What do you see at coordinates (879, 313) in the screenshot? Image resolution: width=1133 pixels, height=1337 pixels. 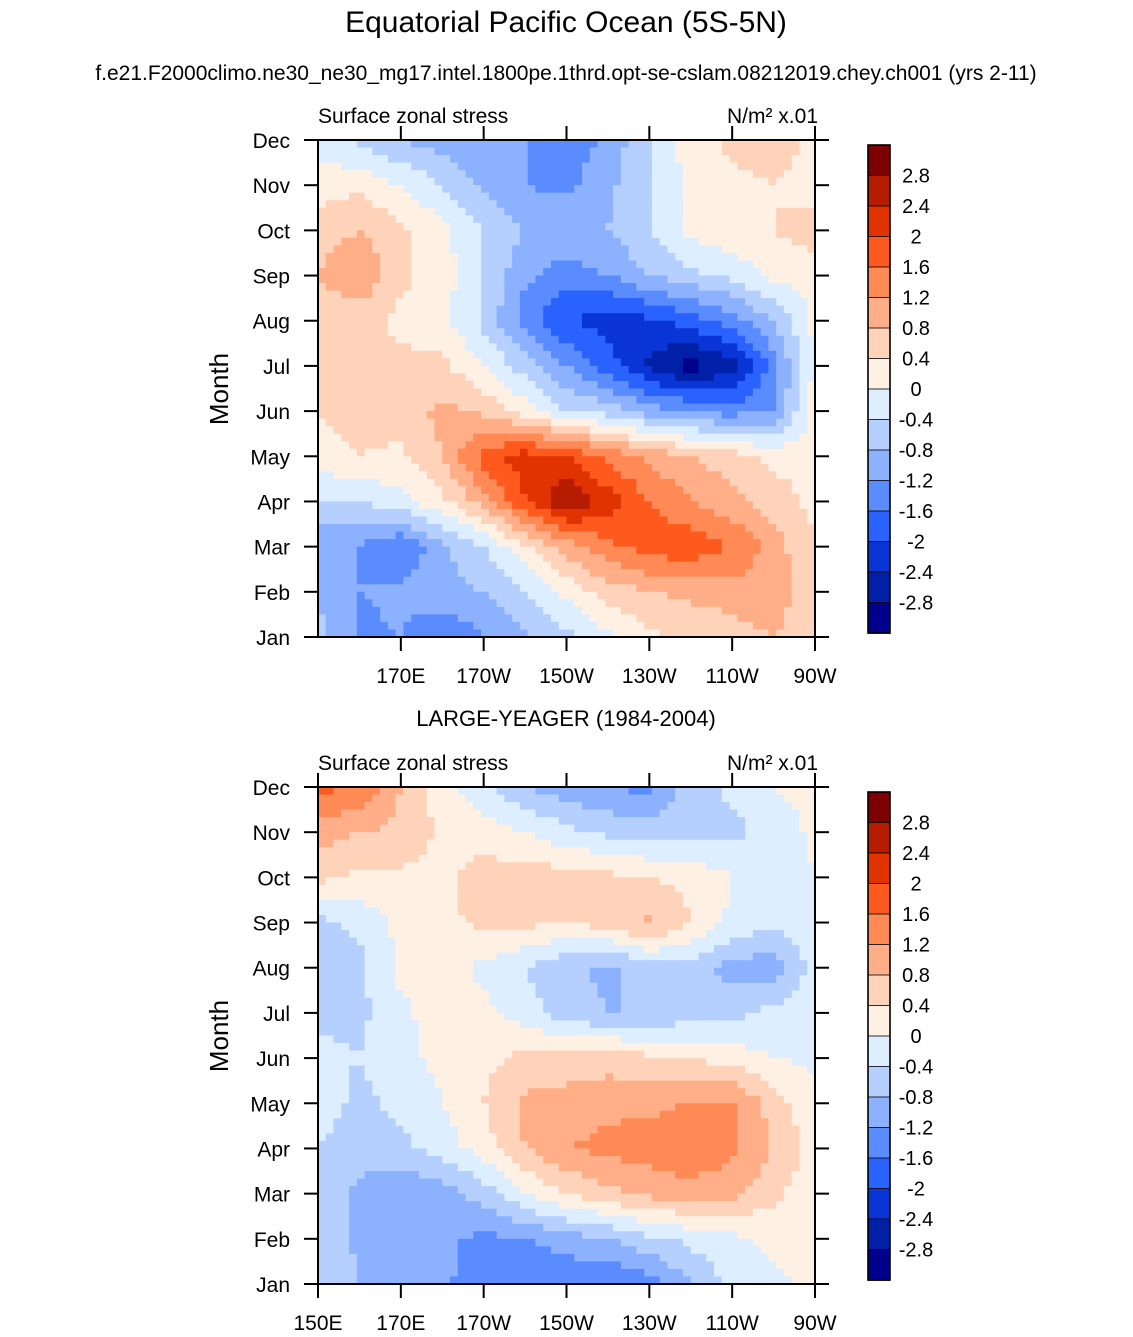 I see `colorbar-swatch` at bounding box center [879, 313].